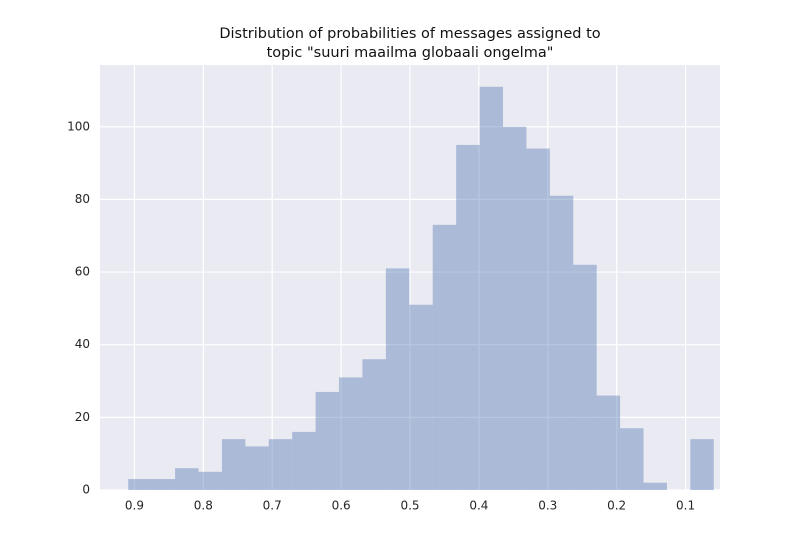 The image size is (800, 550). What do you see at coordinates (82, 344) in the screenshot?
I see `y-tick-label: 40` at bounding box center [82, 344].